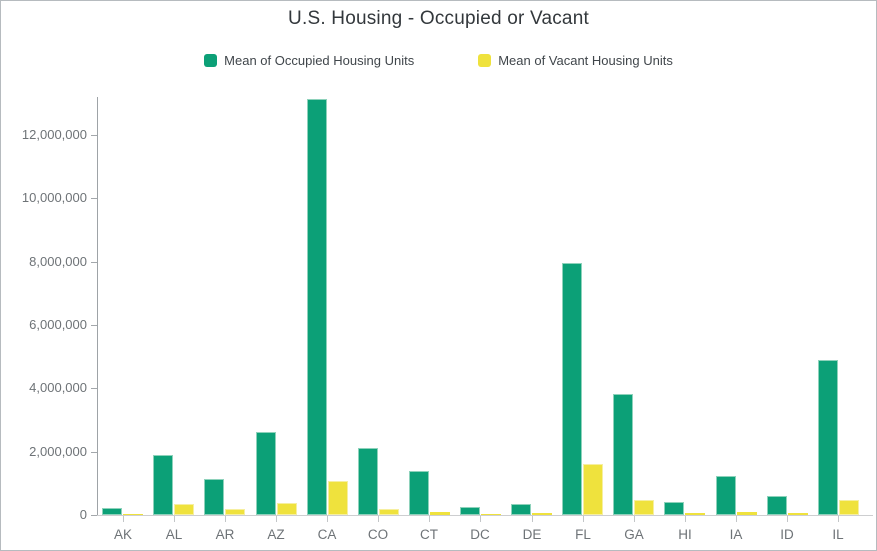 Image resolution: width=877 pixels, height=551 pixels. Describe the element at coordinates (440, 513) in the screenshot. I see `bar-vacant-CT` at that location.